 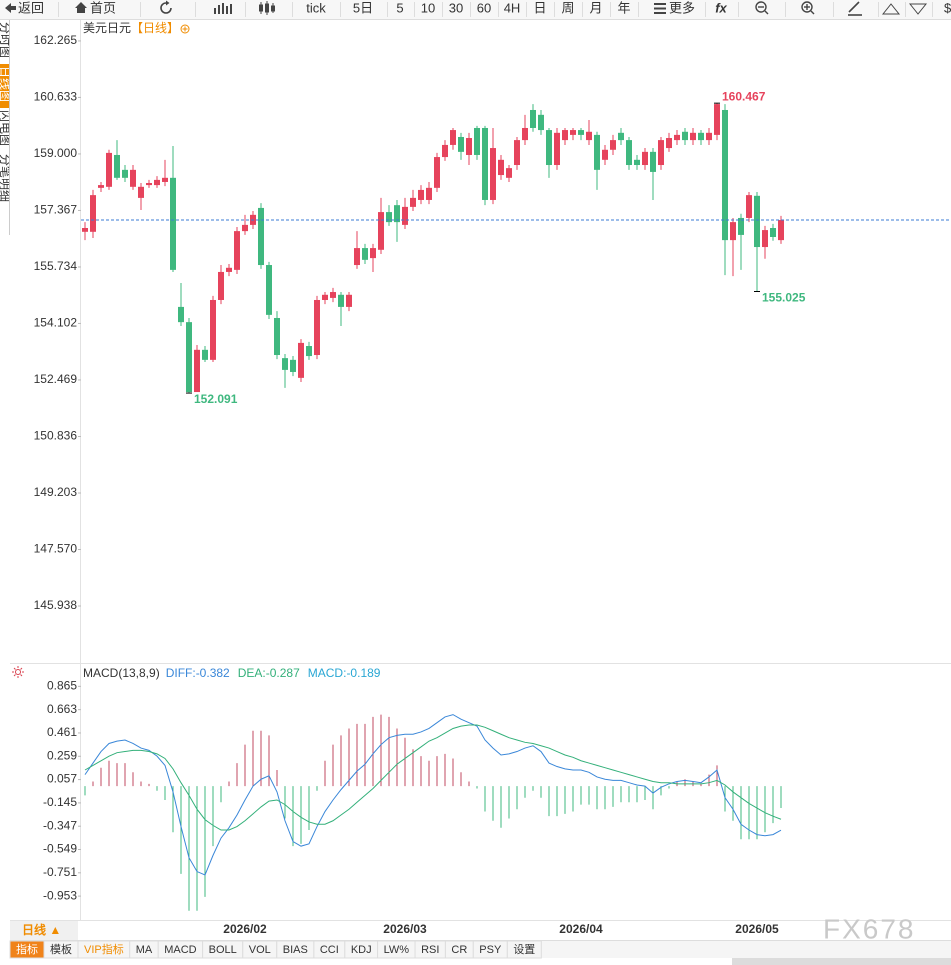 I want to click on toolbar-button: 返回, so click(x=31, y=7).